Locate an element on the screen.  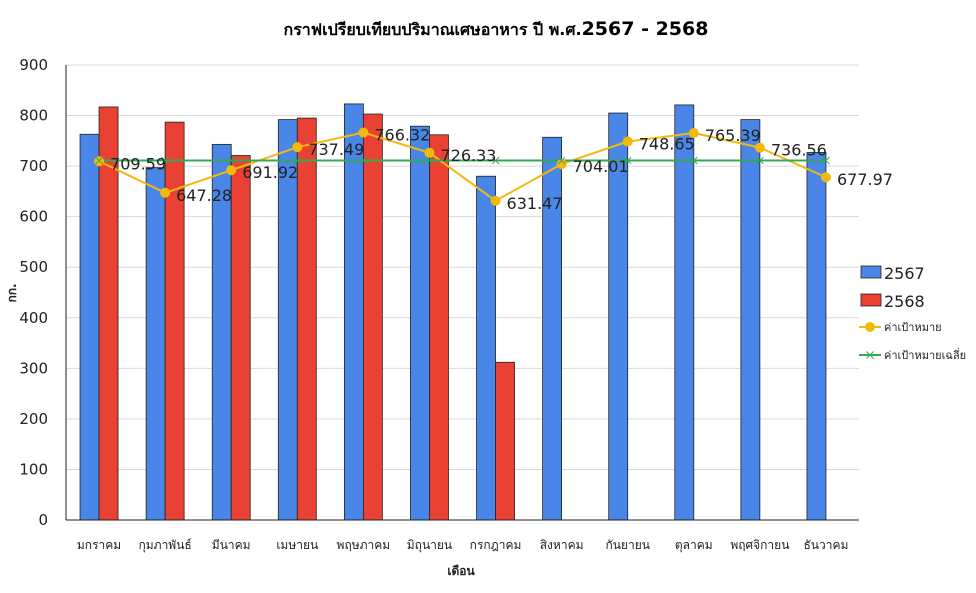
legend-label: 2567 is located at coordinates (904, 273).